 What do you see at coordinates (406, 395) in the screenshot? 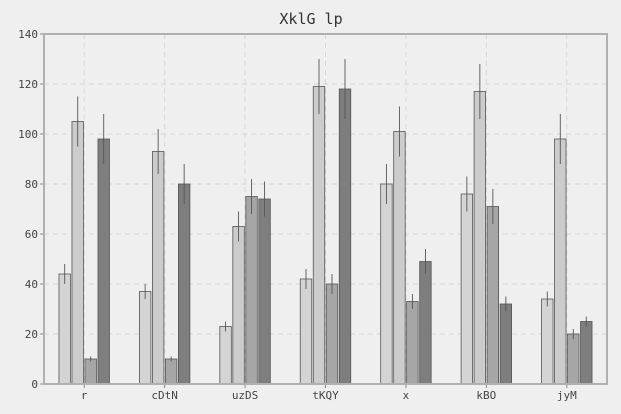
I see `x-tick-label: x` at bounding box center [406, 395].